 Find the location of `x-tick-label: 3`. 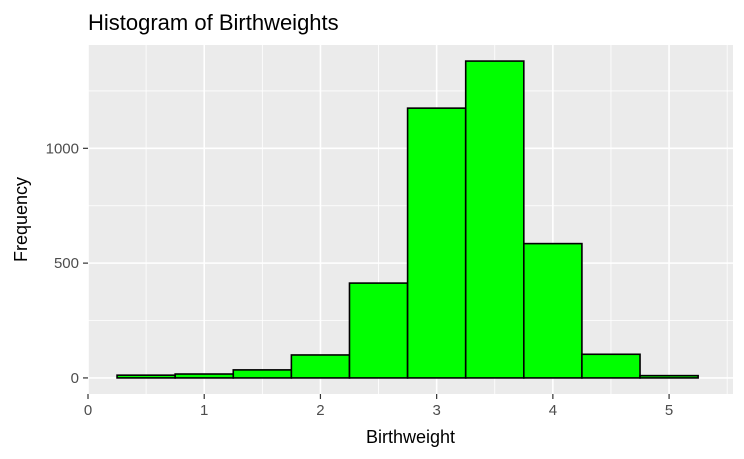

x-tick-label: 3 is located at coordinates (436, 410).